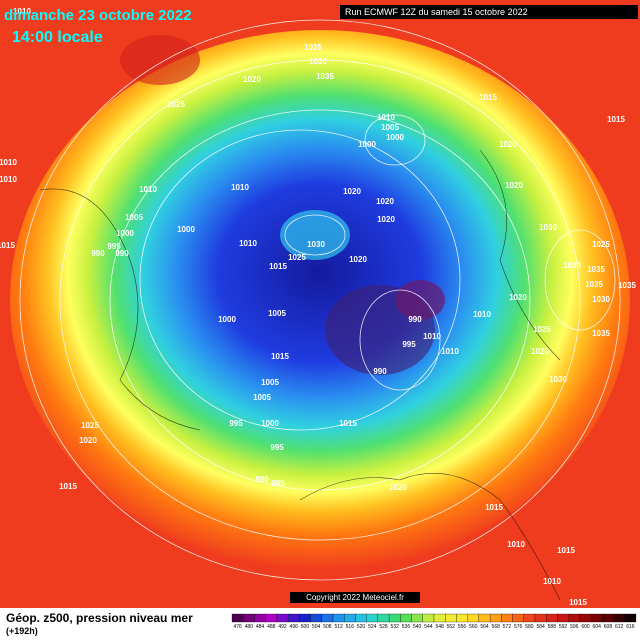 The height and width of the screenshot is (640, 640). Describe the element at coordinates (99, 618) in the screenshot. I see `footer-title: Géop. z500, pression niveau mer` at that location.